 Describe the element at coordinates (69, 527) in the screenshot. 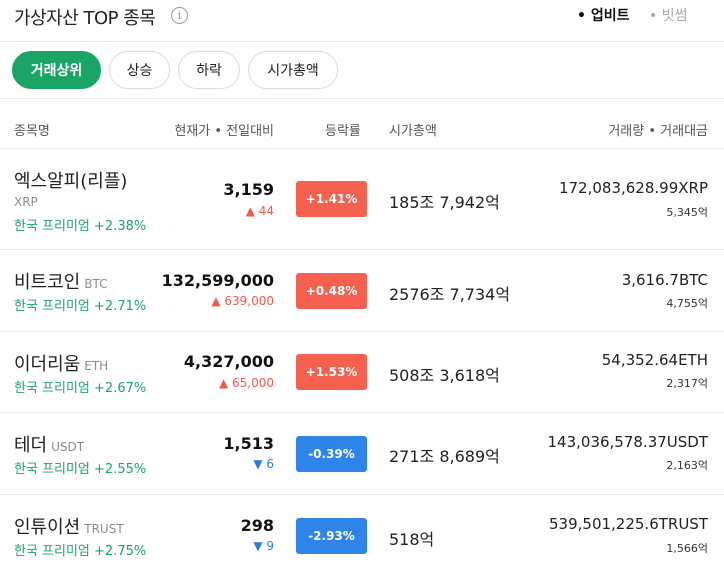

I see `coin-name: 인튜이션 TRUST` at that location.